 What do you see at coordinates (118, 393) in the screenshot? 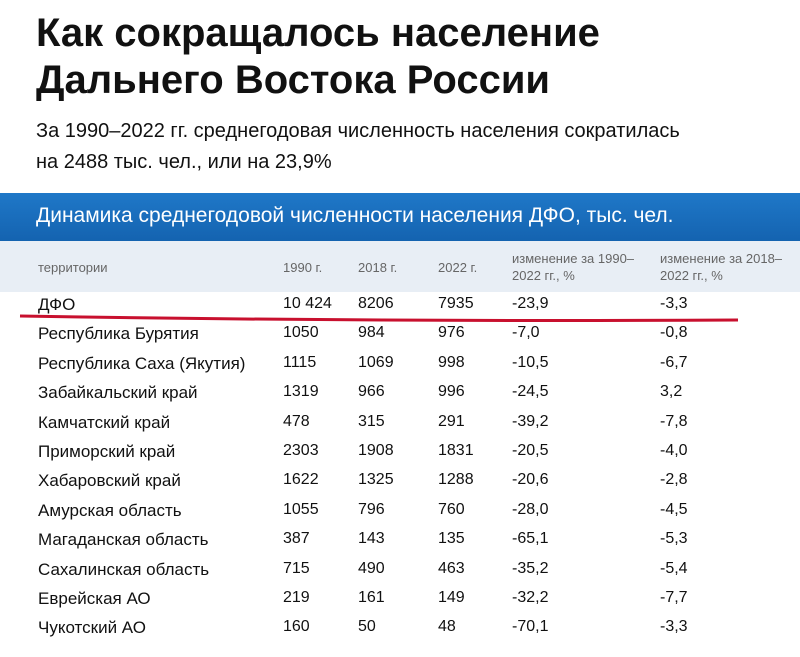
I see `territory: Забайкальский край` at bounding box center [118, 393].